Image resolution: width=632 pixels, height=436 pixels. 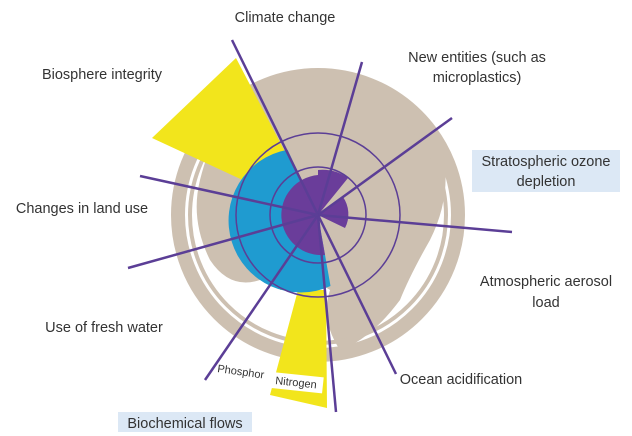 I want to click on label: Biosphere integrity, so click(x=102, y=75).